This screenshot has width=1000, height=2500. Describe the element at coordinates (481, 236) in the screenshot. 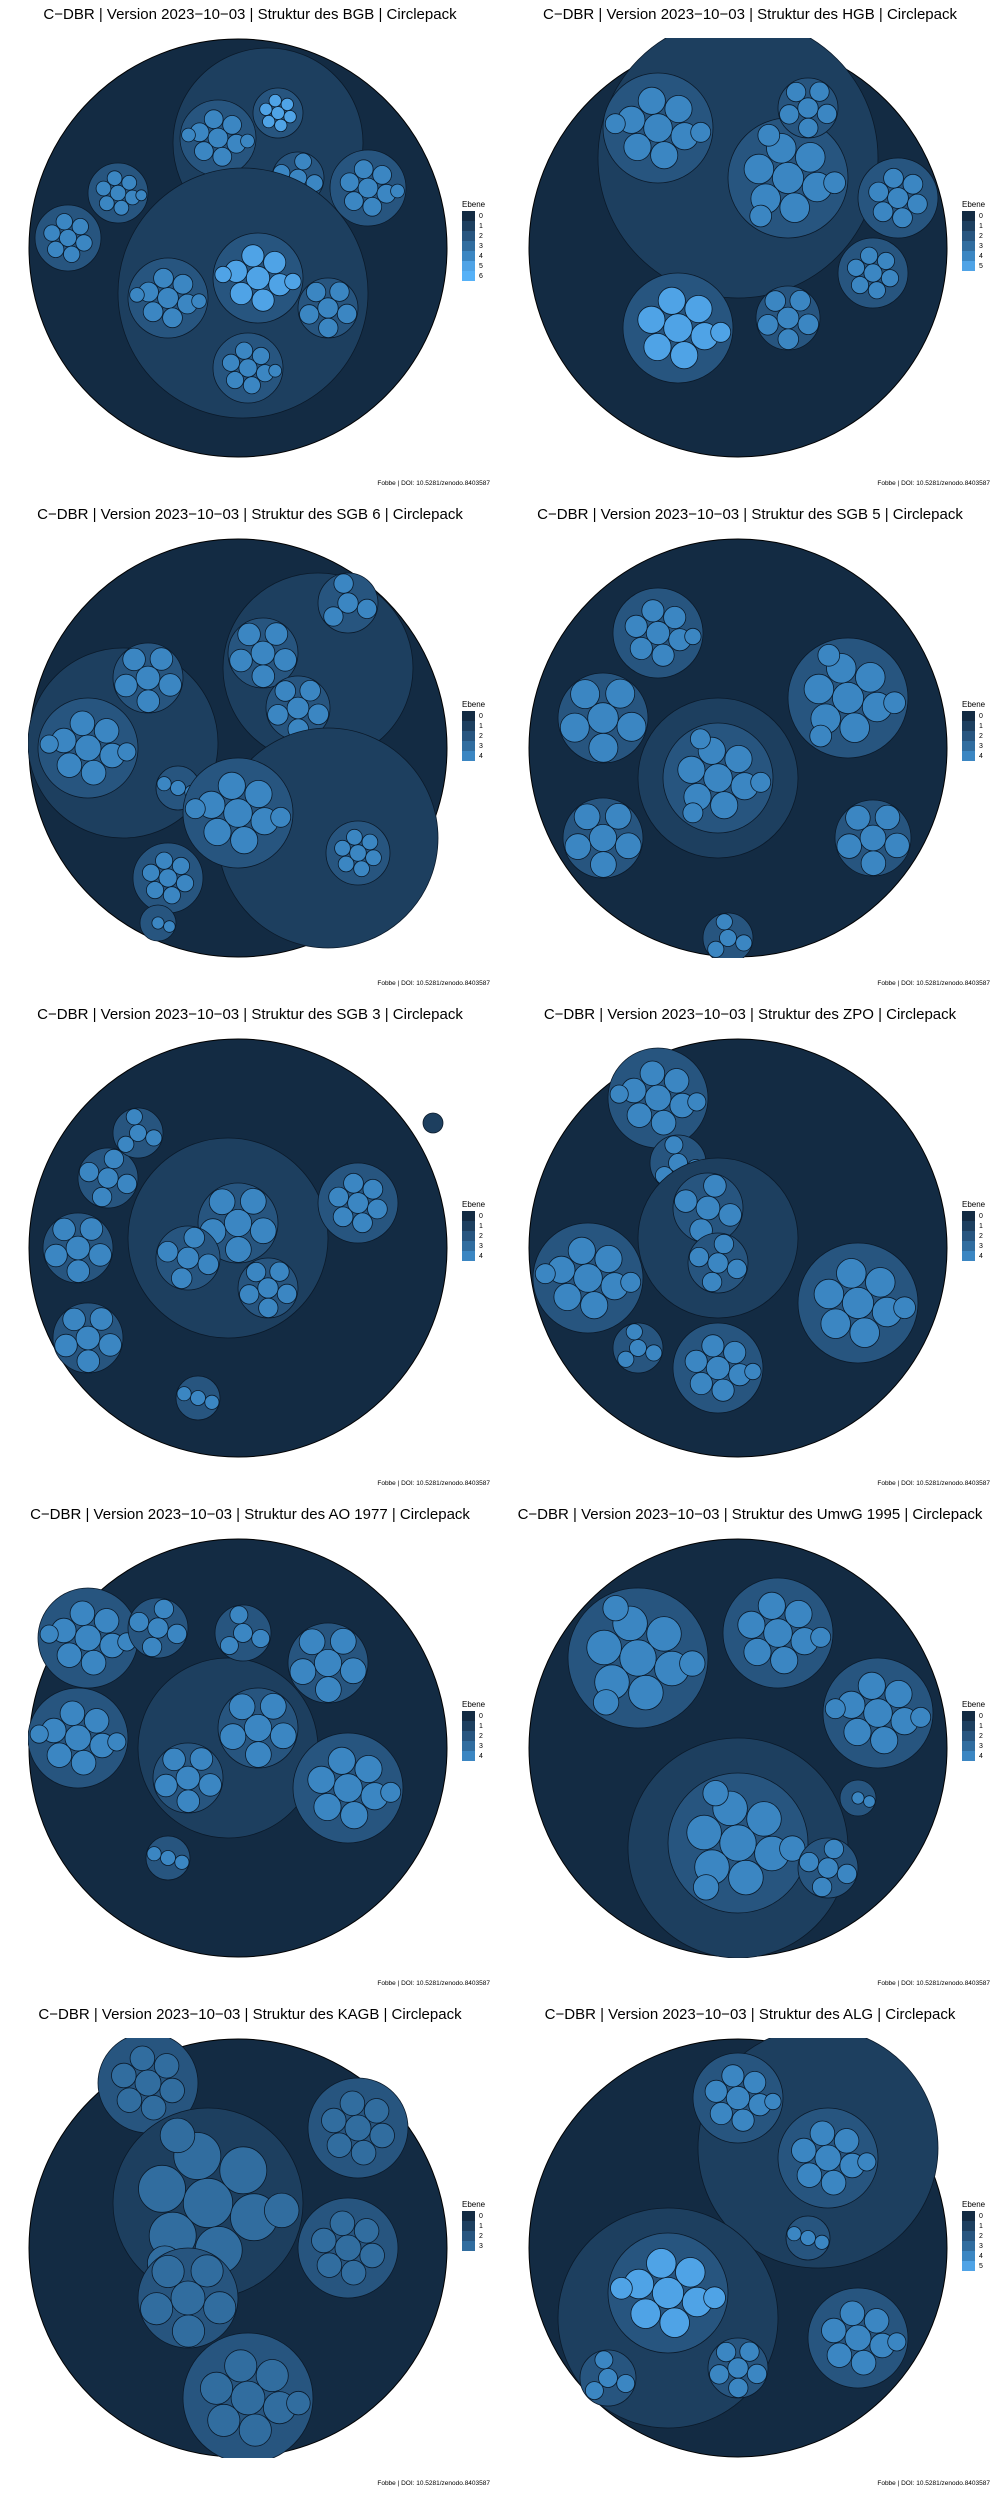

I see `legend-label: 2` at that location.